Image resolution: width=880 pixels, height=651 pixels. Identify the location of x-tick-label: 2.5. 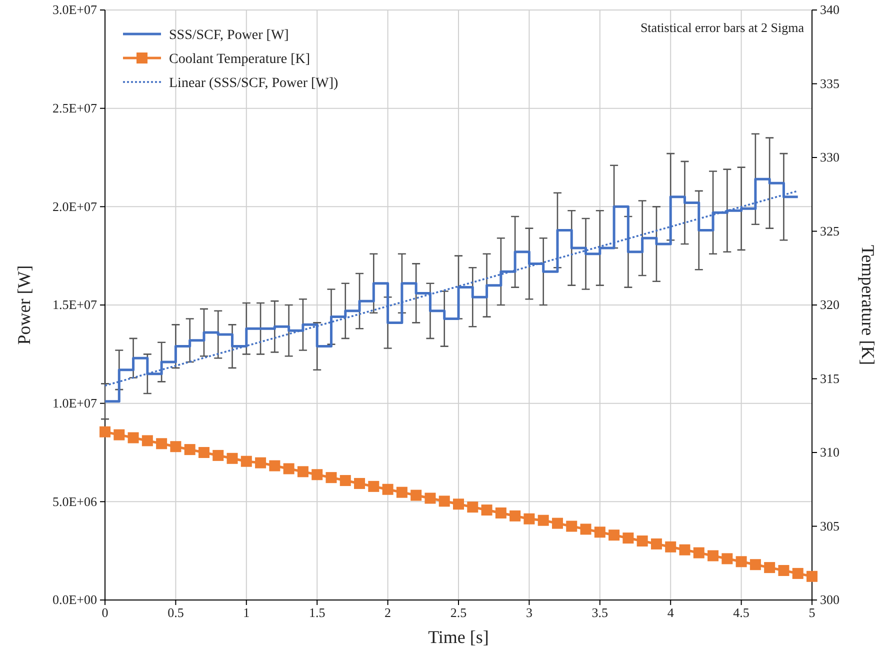
(458, 612).